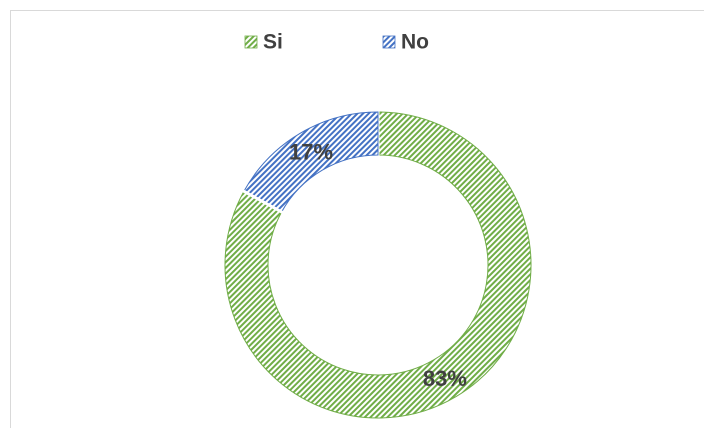 Image resolution: width=704 pixels, height=428 pixels. What do you see at coordinates (263, 201) in the screenshot?
I see `segment-separator` at bounding box center [263, 201].